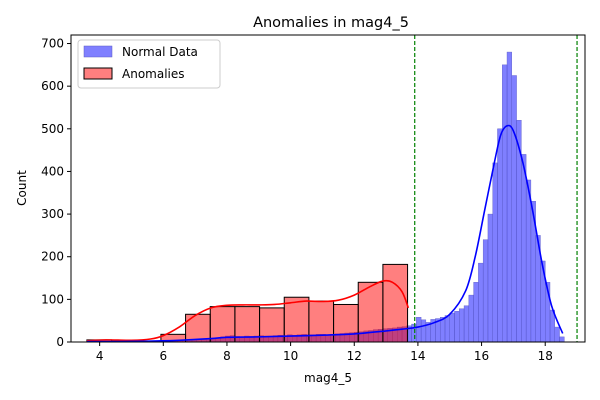 The image size is (600, 400). What do you see at coordinates (417, 356) in the screenshot?
I see `x-tick-label-14: 14` at bounding box center [417, 356].